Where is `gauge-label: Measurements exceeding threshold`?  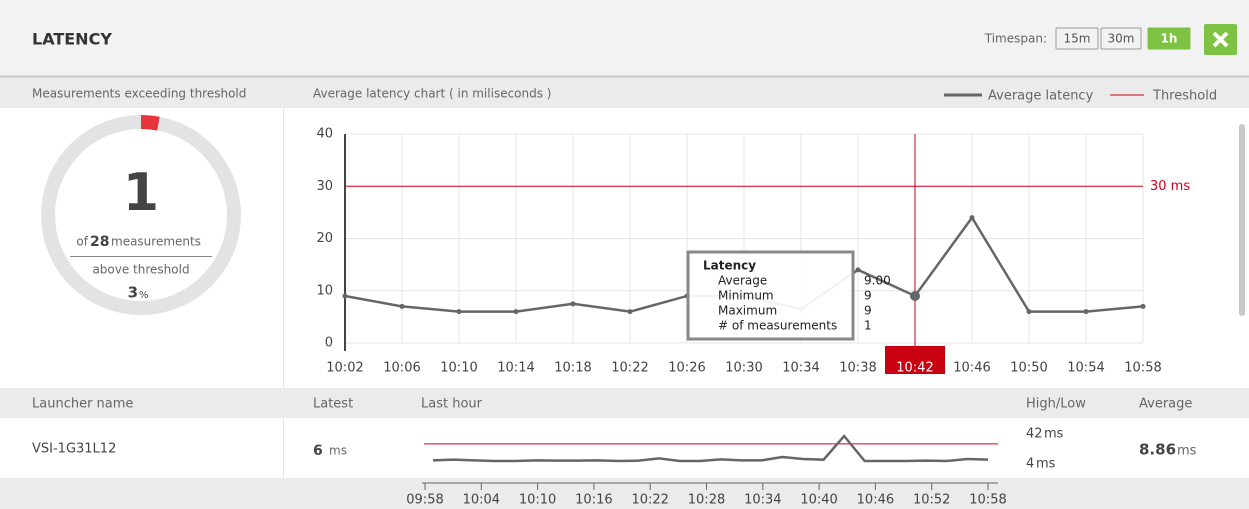 gauge-label: Measurements exceeding threshold is located at coordinates (139, 94).